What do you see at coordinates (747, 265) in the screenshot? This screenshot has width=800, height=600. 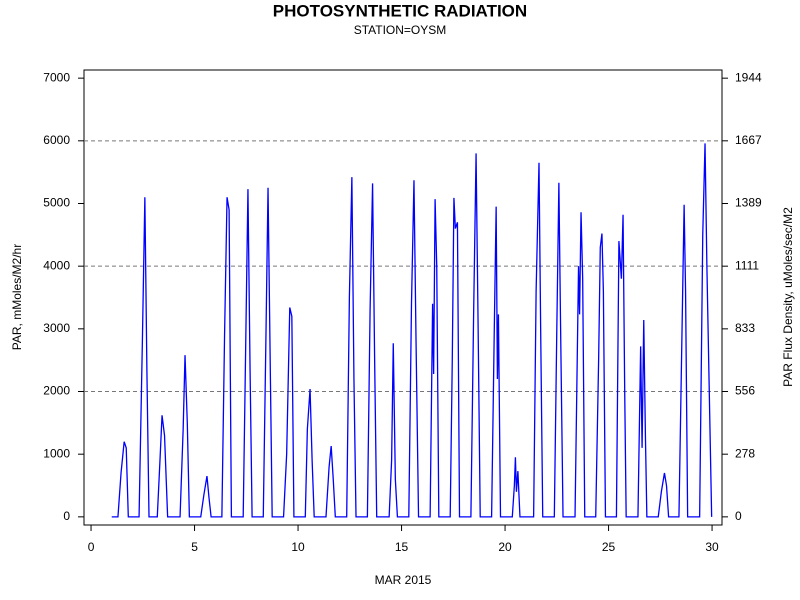 I see `y2-tick-label: 1111` at bounding box center [747, 265].